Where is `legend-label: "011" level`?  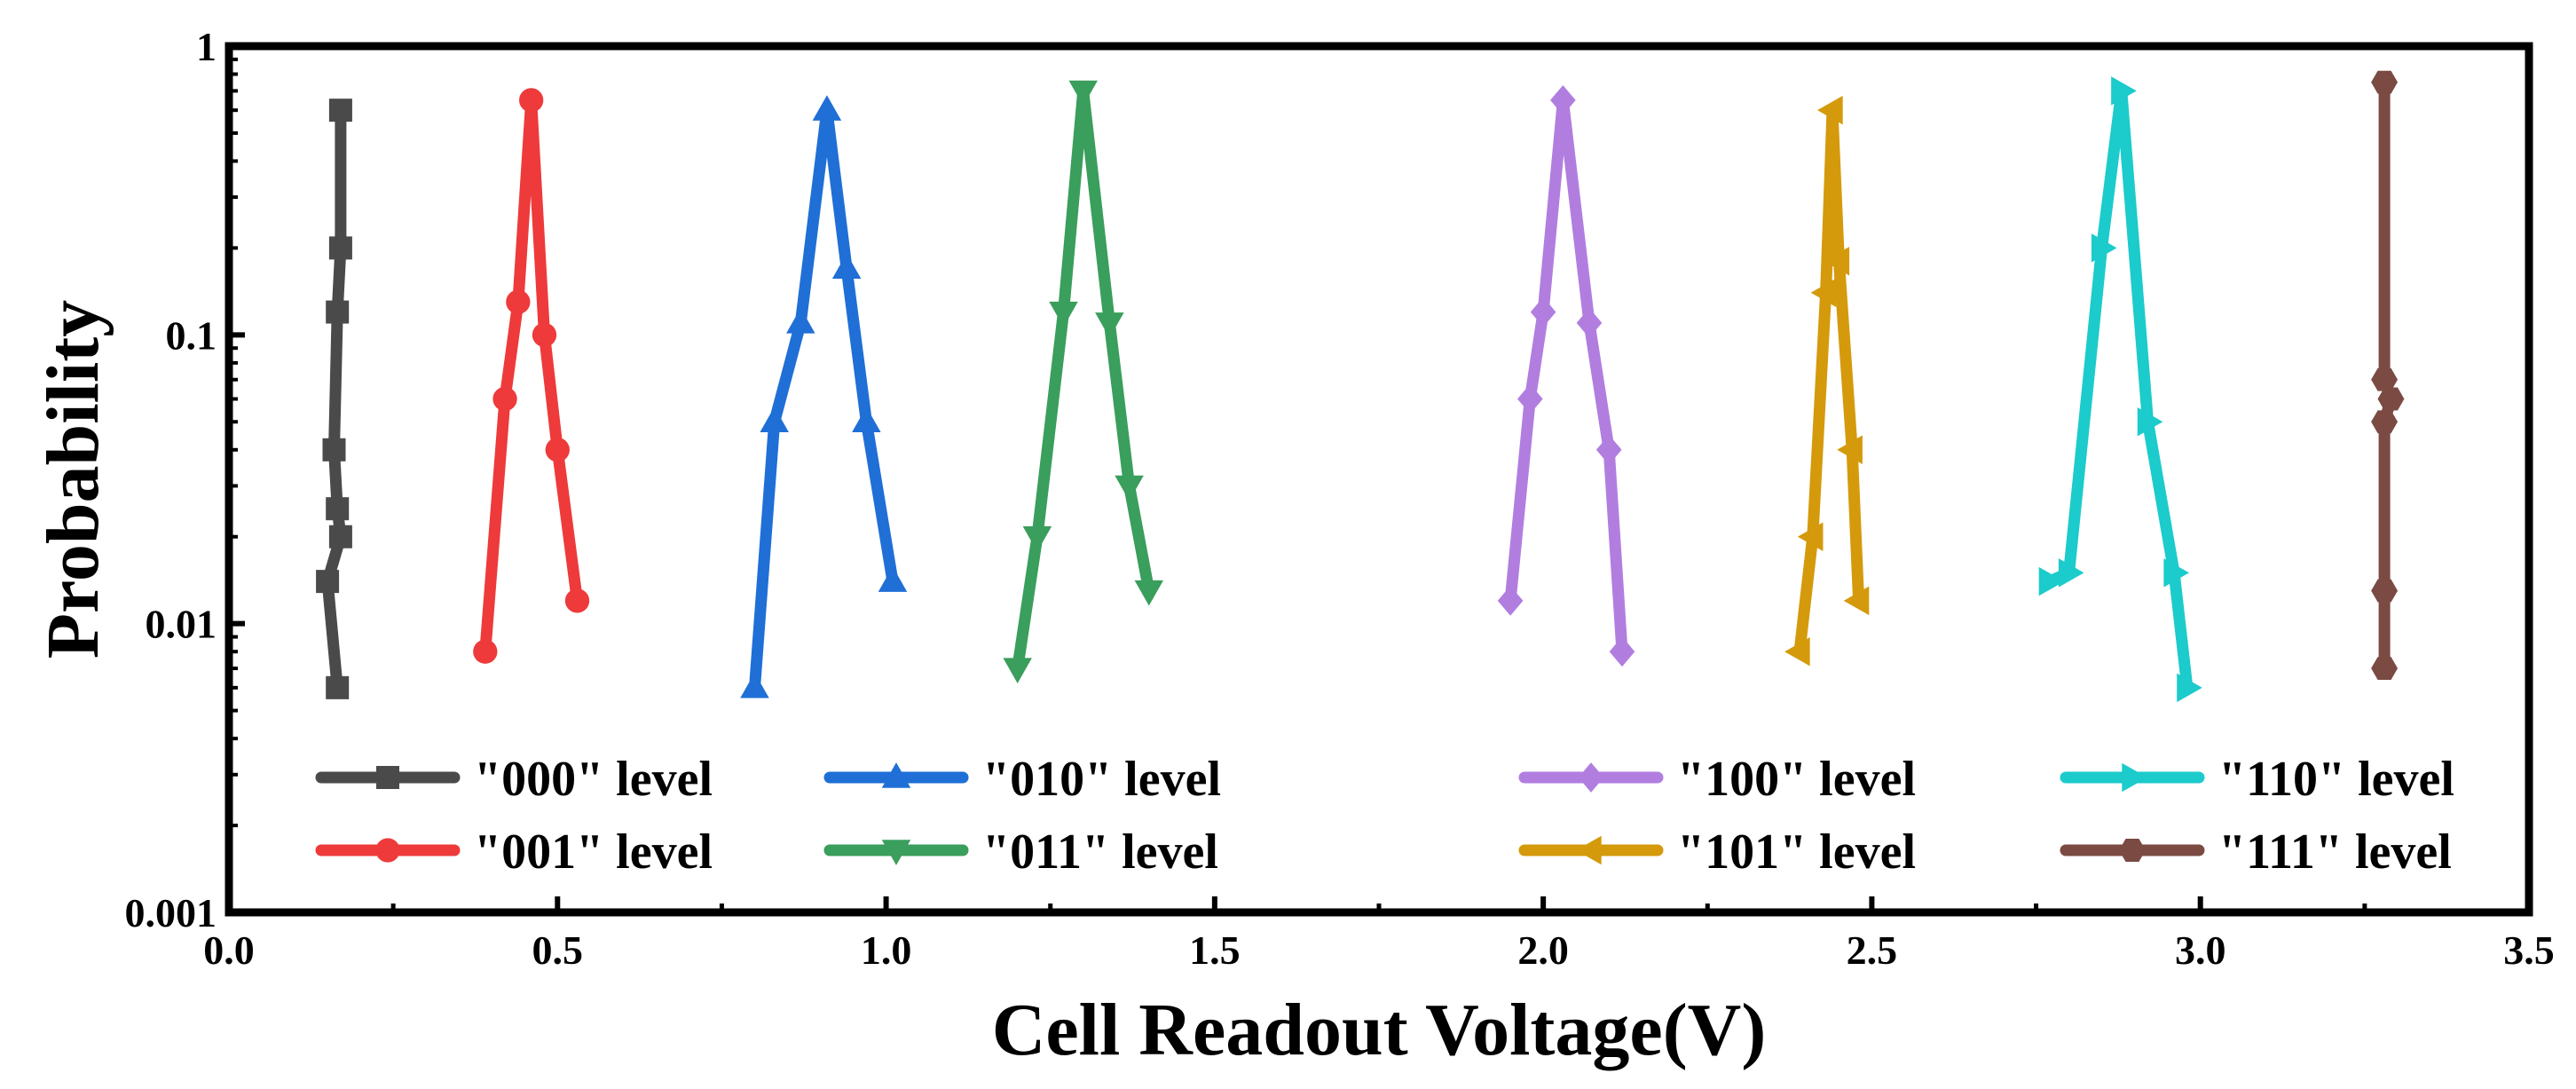
legend-label: "011" level is located at coordinates (1100, 852).